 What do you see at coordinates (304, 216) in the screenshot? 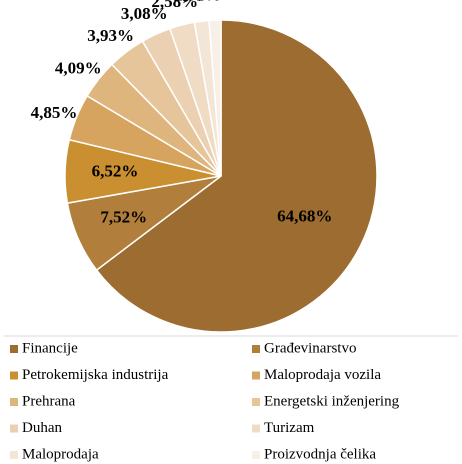
I see `data-label: 64,68%` at bounding box center [304, 216].